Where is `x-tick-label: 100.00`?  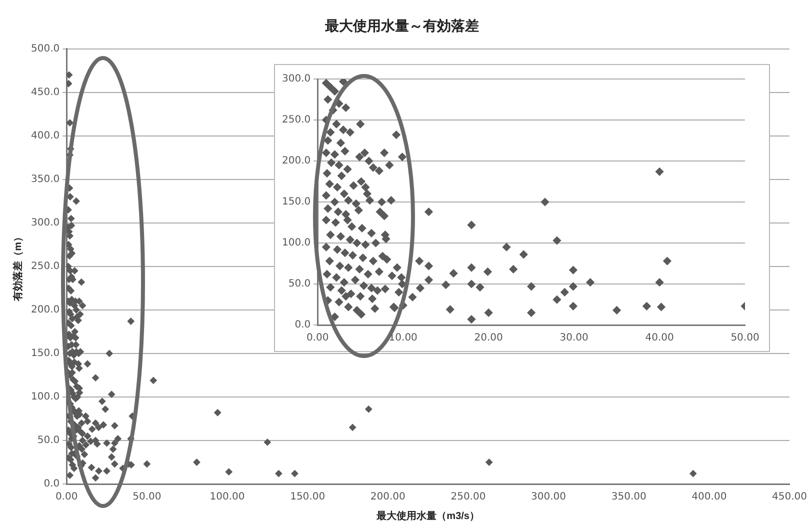 x-tick-label: 100.00 is located at coordinates (227, 497).